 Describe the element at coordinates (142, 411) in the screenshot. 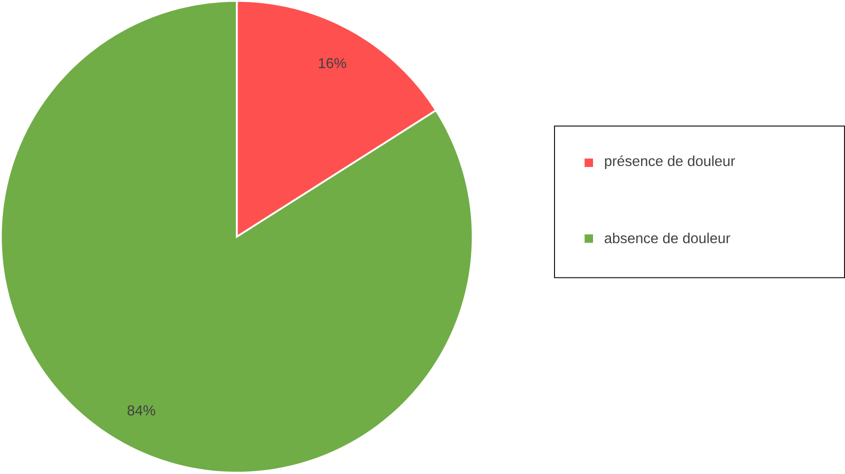

I see `data-label: 84%` at that location.